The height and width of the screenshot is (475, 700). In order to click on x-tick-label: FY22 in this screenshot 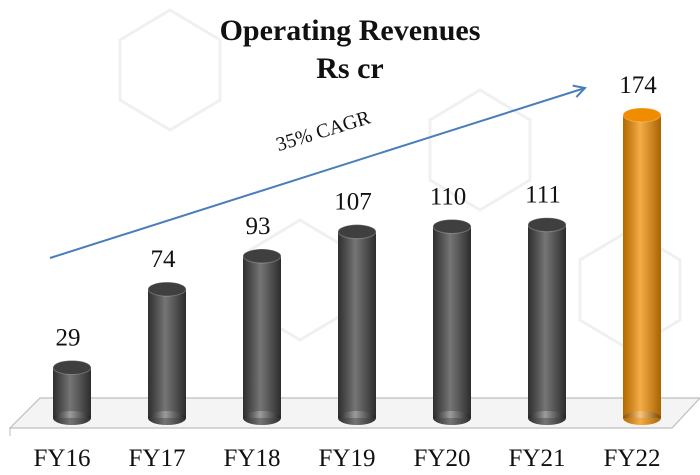, I will do `click(632, 458)`.